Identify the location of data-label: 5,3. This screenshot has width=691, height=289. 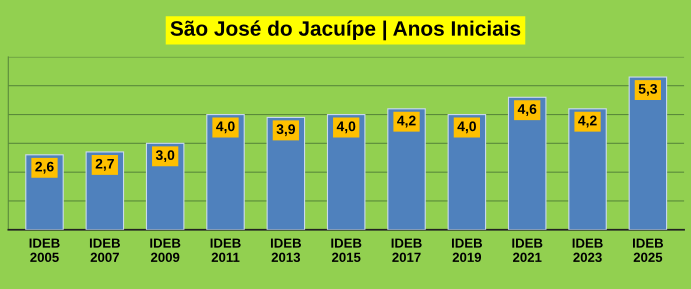
(648, 90).